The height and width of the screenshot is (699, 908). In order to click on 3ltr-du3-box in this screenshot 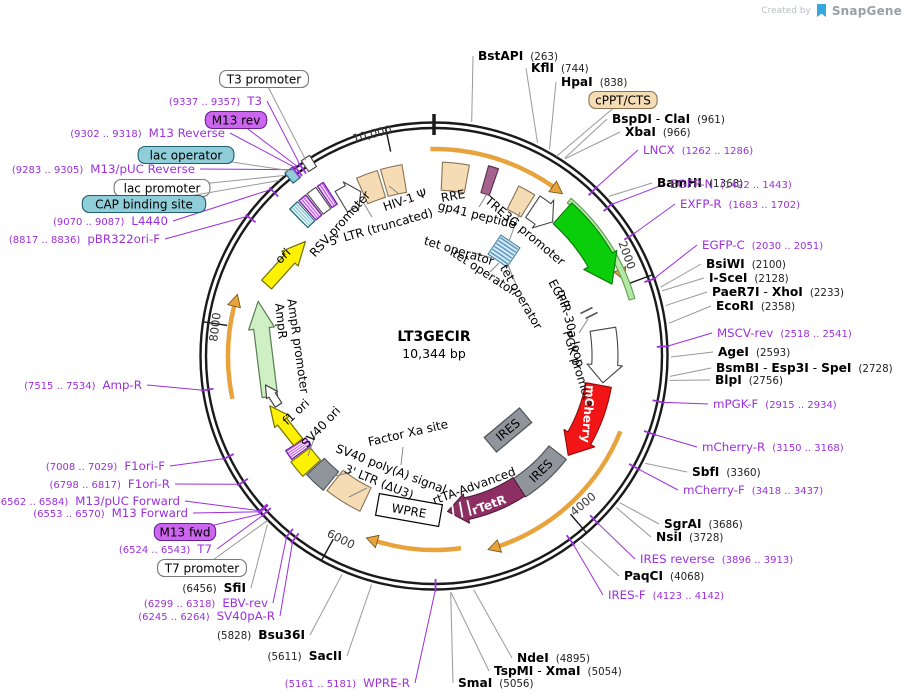, I will do `click(349, 490)`.